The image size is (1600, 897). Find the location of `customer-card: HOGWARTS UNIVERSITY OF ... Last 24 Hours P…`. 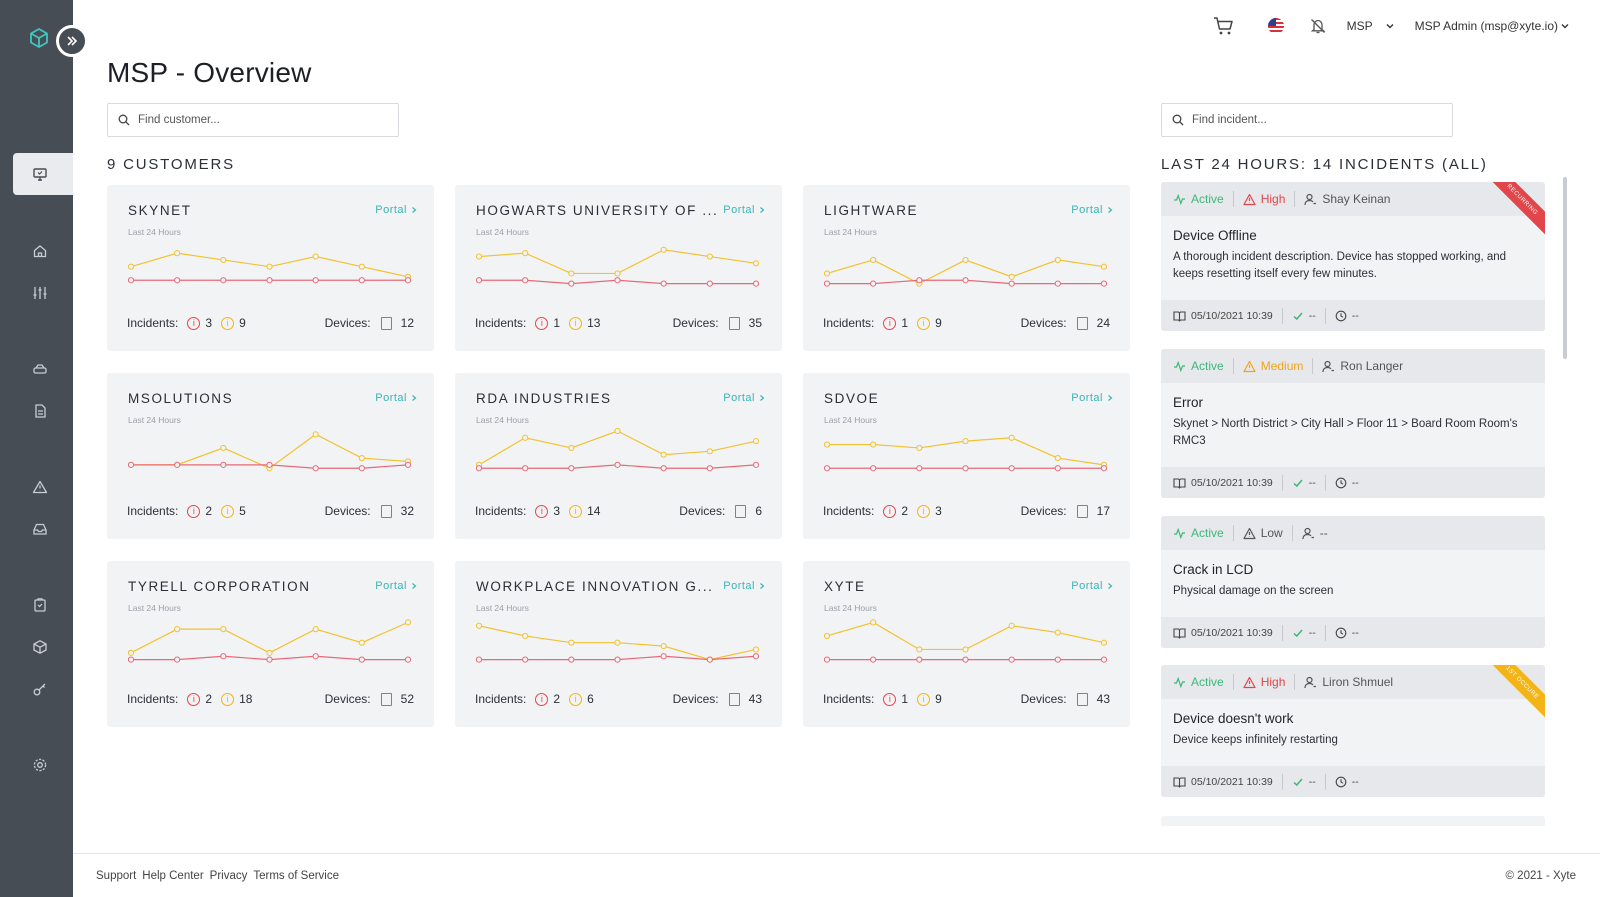

customer-card: HOGWARTS UNIVERSITY OF ... Last 24 Hours P… is located at coordinates (618, 268).